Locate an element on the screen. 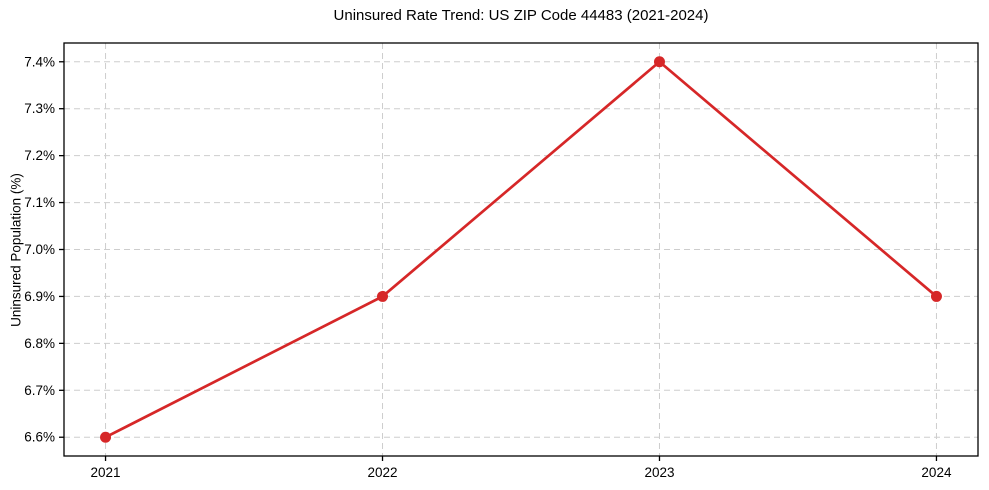 This screenshot has height=490, width=989. data-point-2022 is located at coordinates (383, 296).